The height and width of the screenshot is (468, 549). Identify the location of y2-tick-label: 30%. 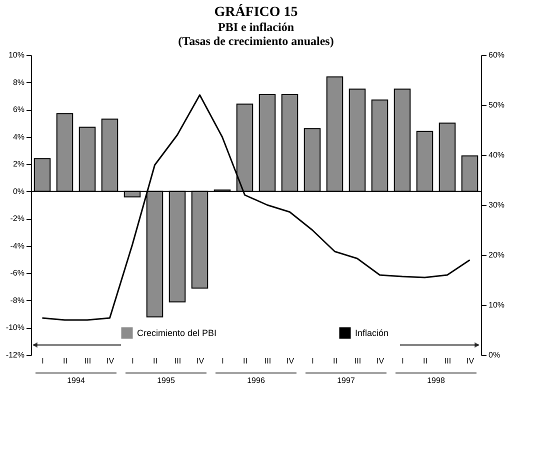
(496, 205).